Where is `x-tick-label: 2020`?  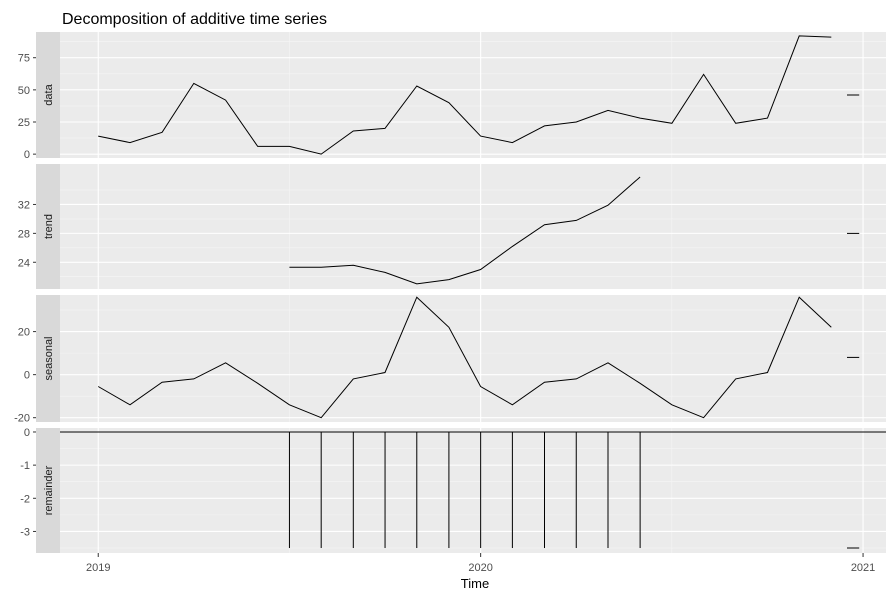 x-tick-label: 2020 is located at coordinates (480, 568).